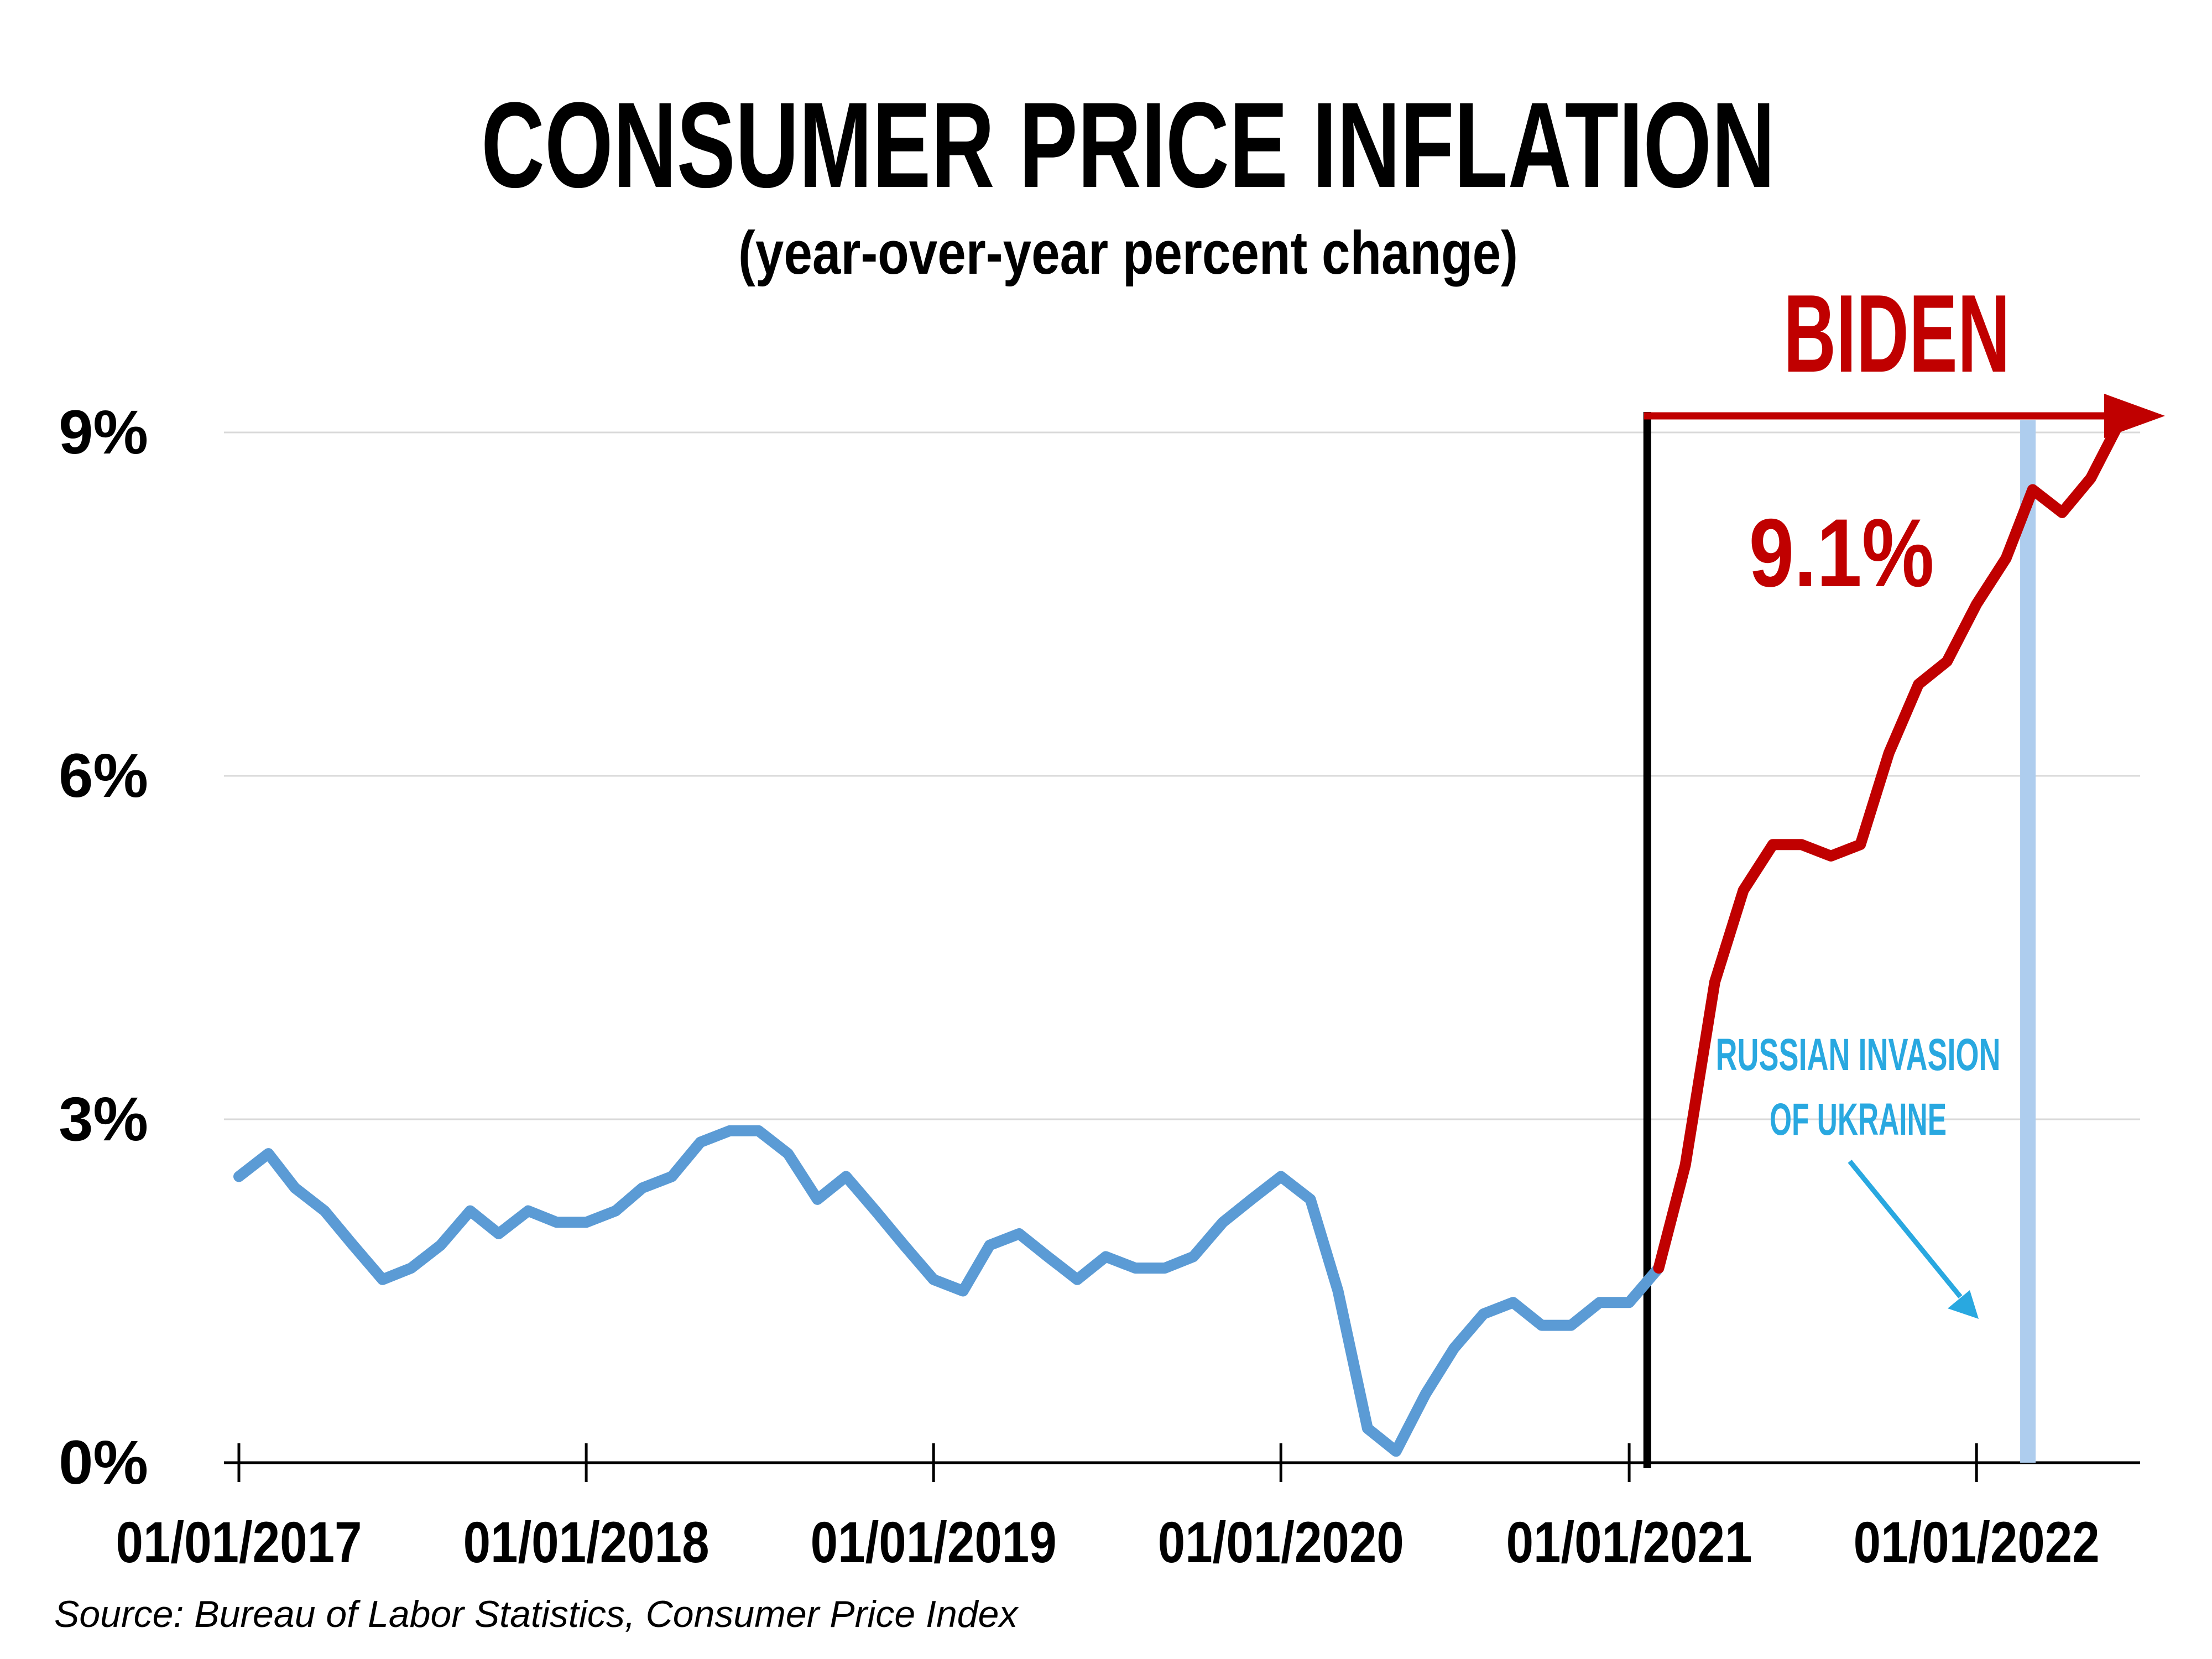 The width and height of the screenshot is (2212, 1659). Describe the element at coordinates (239, 1543) in the screenshot. I see `x-tick-label: 01/01/2017` at that location.